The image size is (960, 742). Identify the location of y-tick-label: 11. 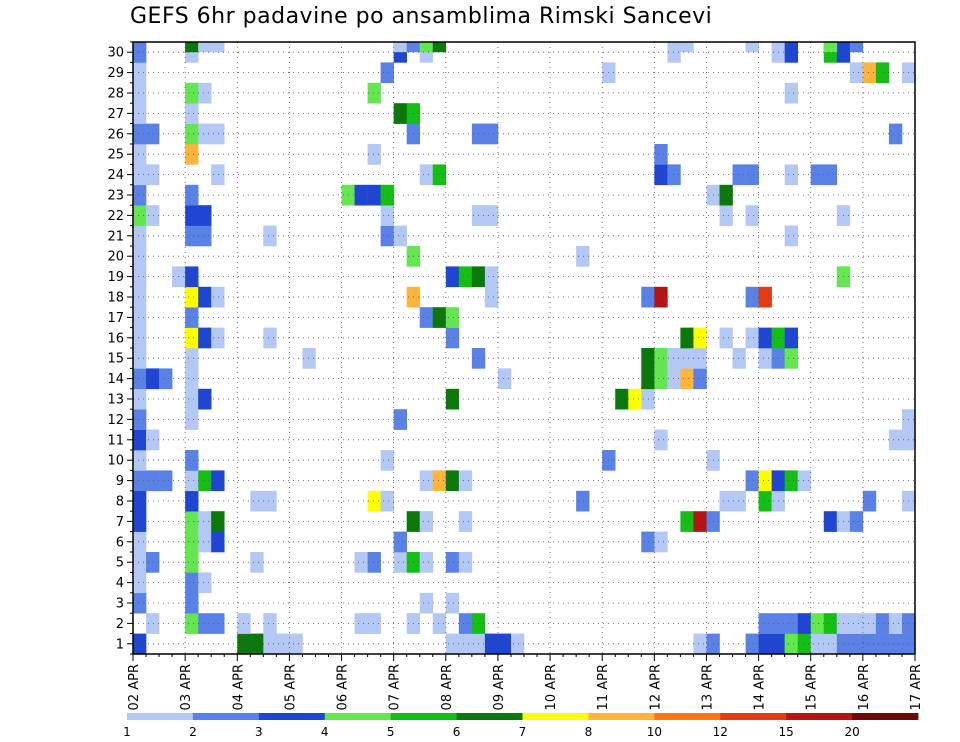
(115, 440).